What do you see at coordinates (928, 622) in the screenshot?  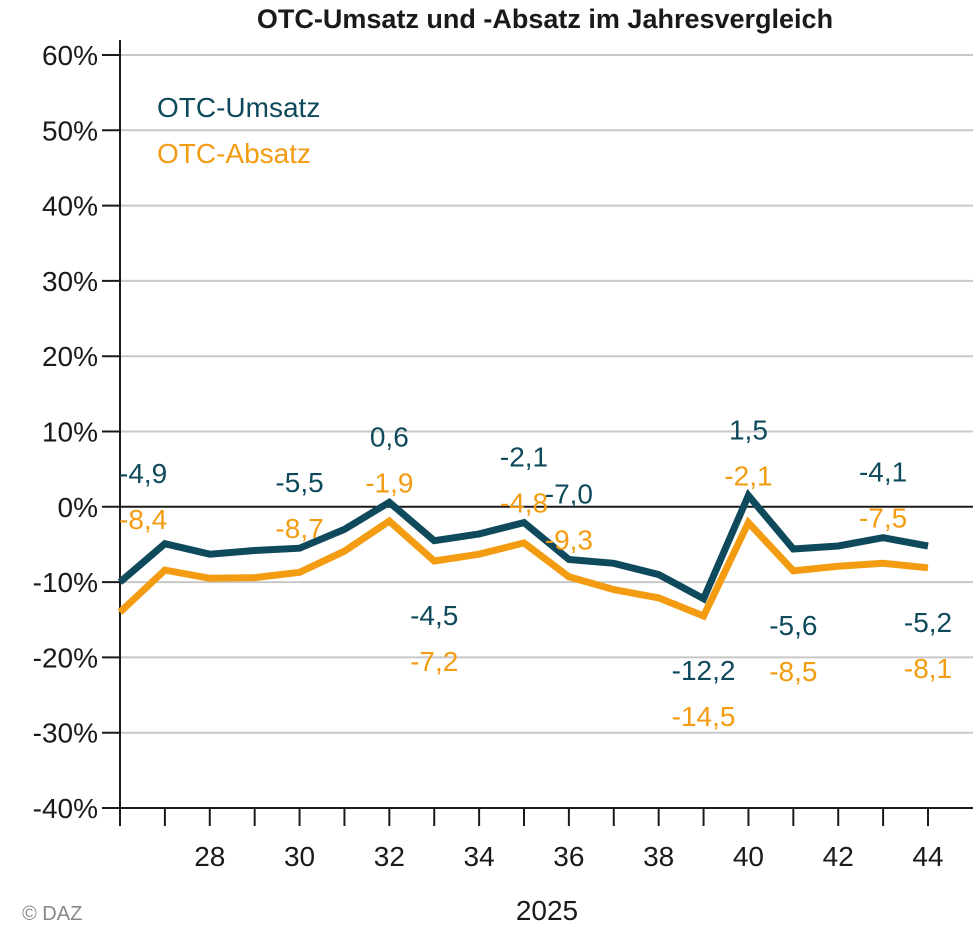 I see `data-label-umsatz: -5,2` at bounding box center [928, 622].